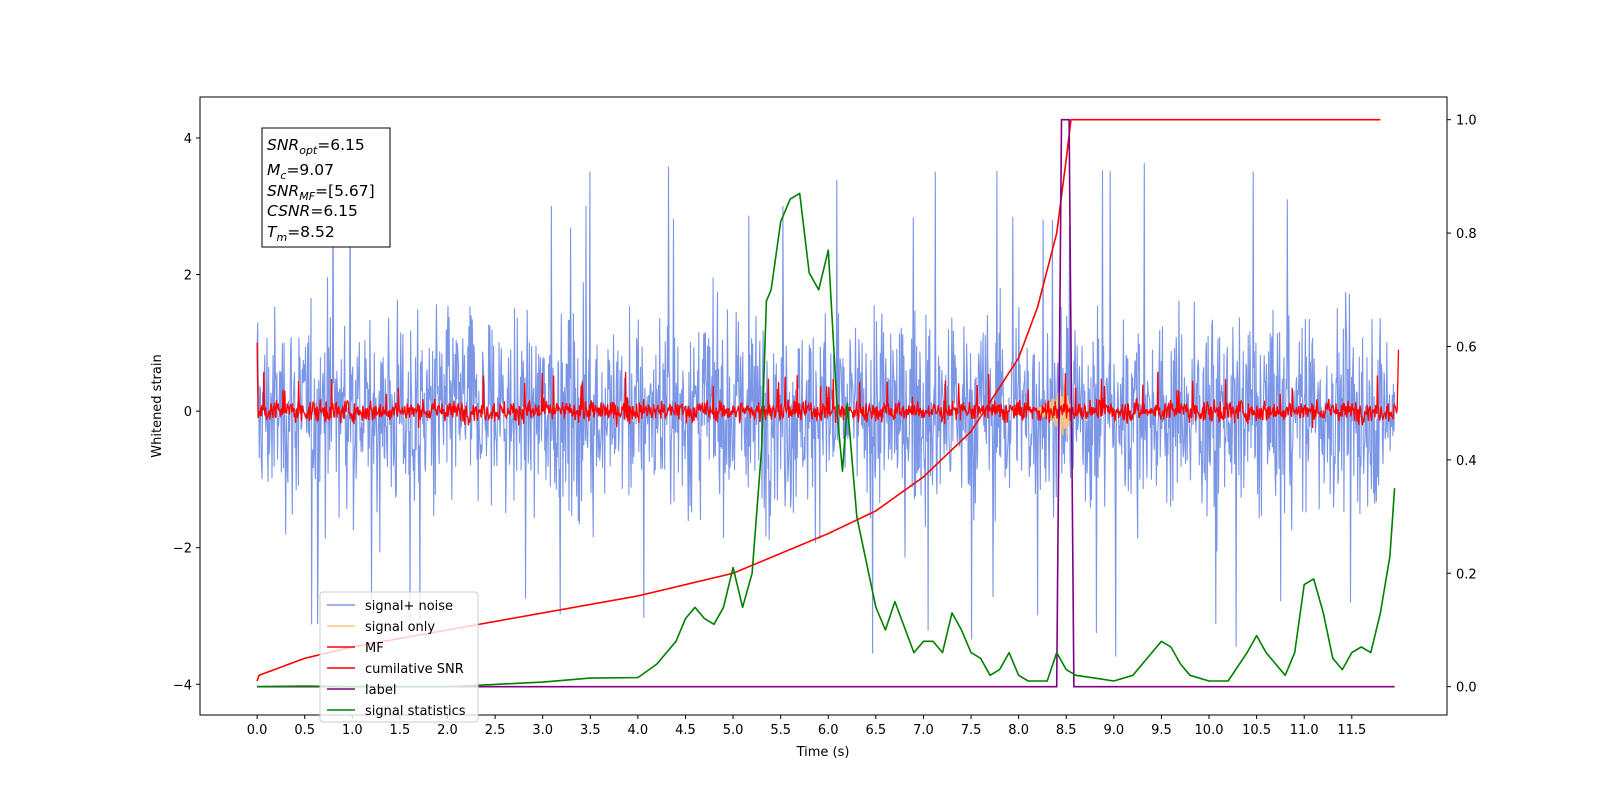 Image resolution: width=1600 pixels, height=800 pixels. What do you see at coordinates (414, 669) in the screenshot?
I see `legend-label: cumilative SNR` at bounding box center [414, 669].